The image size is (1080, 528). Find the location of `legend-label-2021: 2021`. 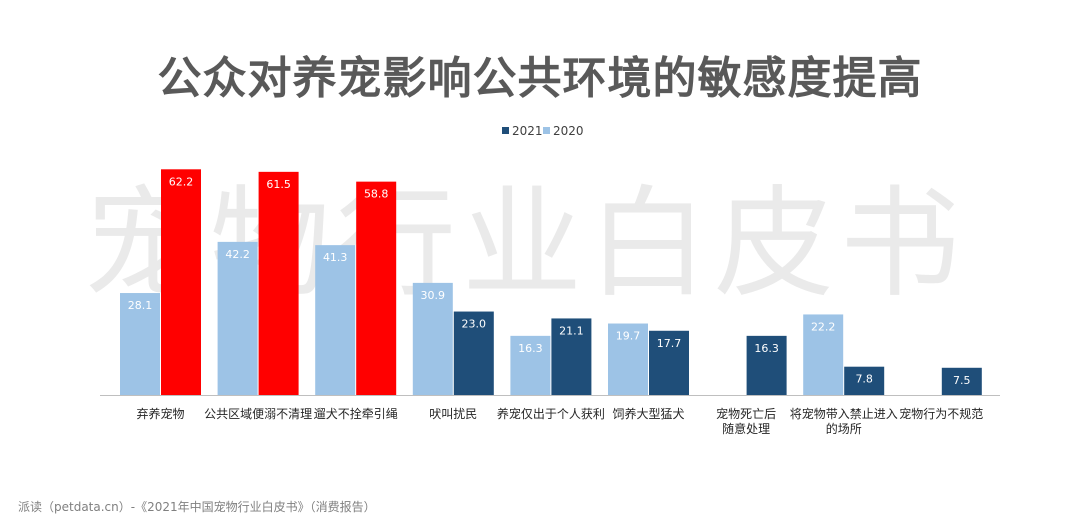

legend-label-2021: 2021 is located at coordinates (527, 131).